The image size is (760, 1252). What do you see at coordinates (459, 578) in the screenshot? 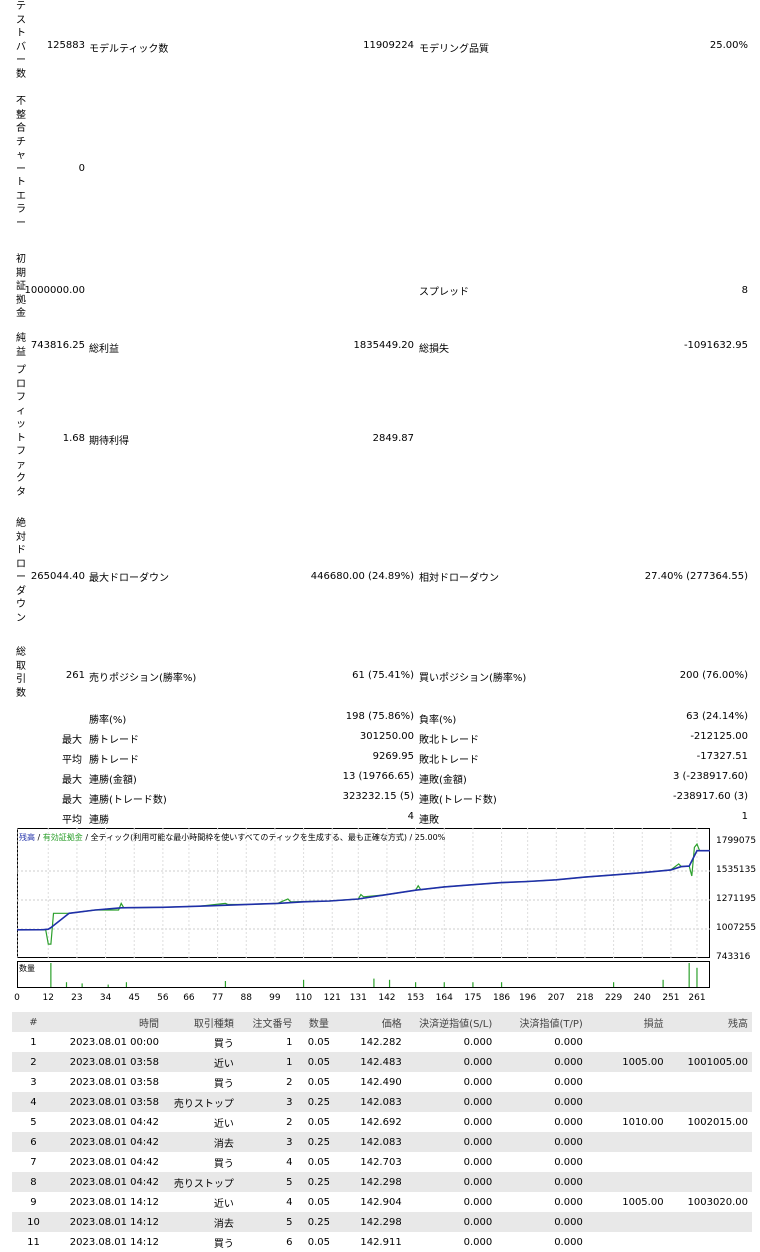
I see `label-relative-drawdown: 相対ドローダウン` at bounding box center [459, 578].